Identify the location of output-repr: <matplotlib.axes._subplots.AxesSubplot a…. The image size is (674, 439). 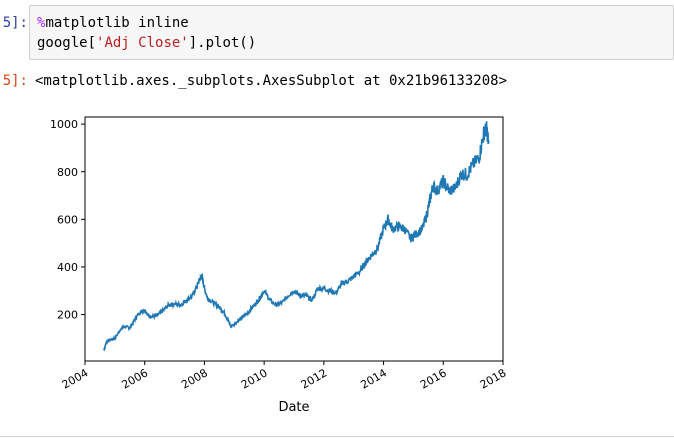
(271, 81).